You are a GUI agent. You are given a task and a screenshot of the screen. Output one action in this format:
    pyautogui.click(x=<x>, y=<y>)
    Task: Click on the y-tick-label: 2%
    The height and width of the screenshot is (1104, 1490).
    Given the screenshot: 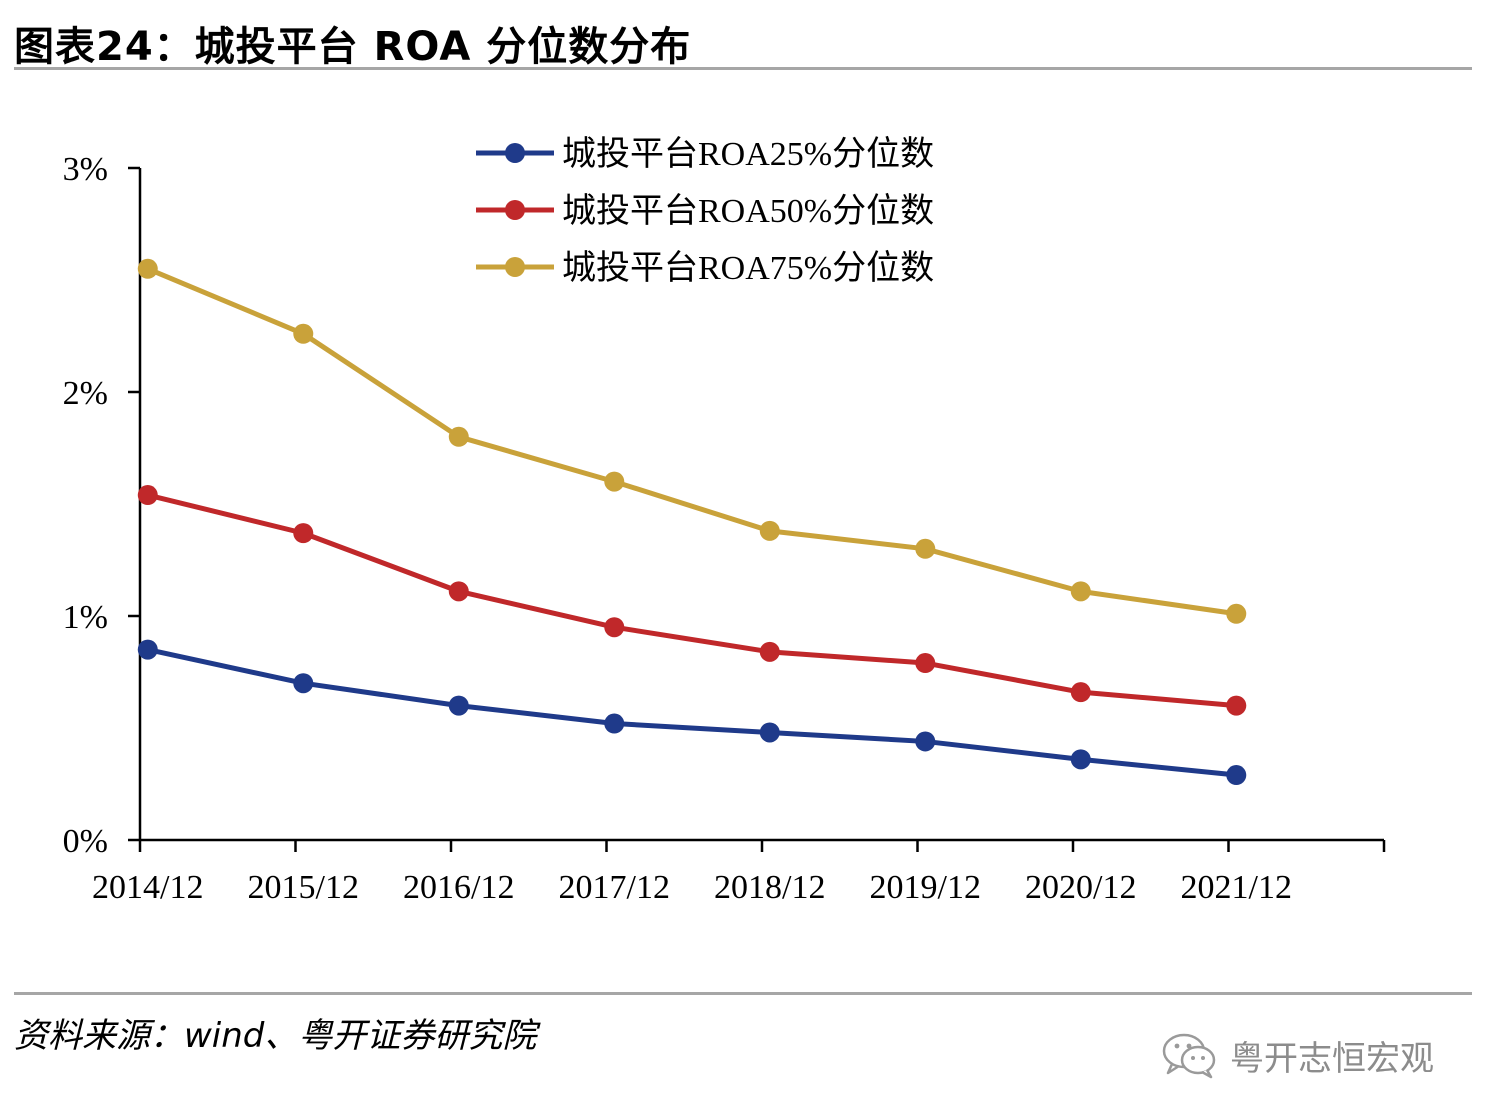 What is the action you would take?
    pyautogui.click(x=85, y=393)
    